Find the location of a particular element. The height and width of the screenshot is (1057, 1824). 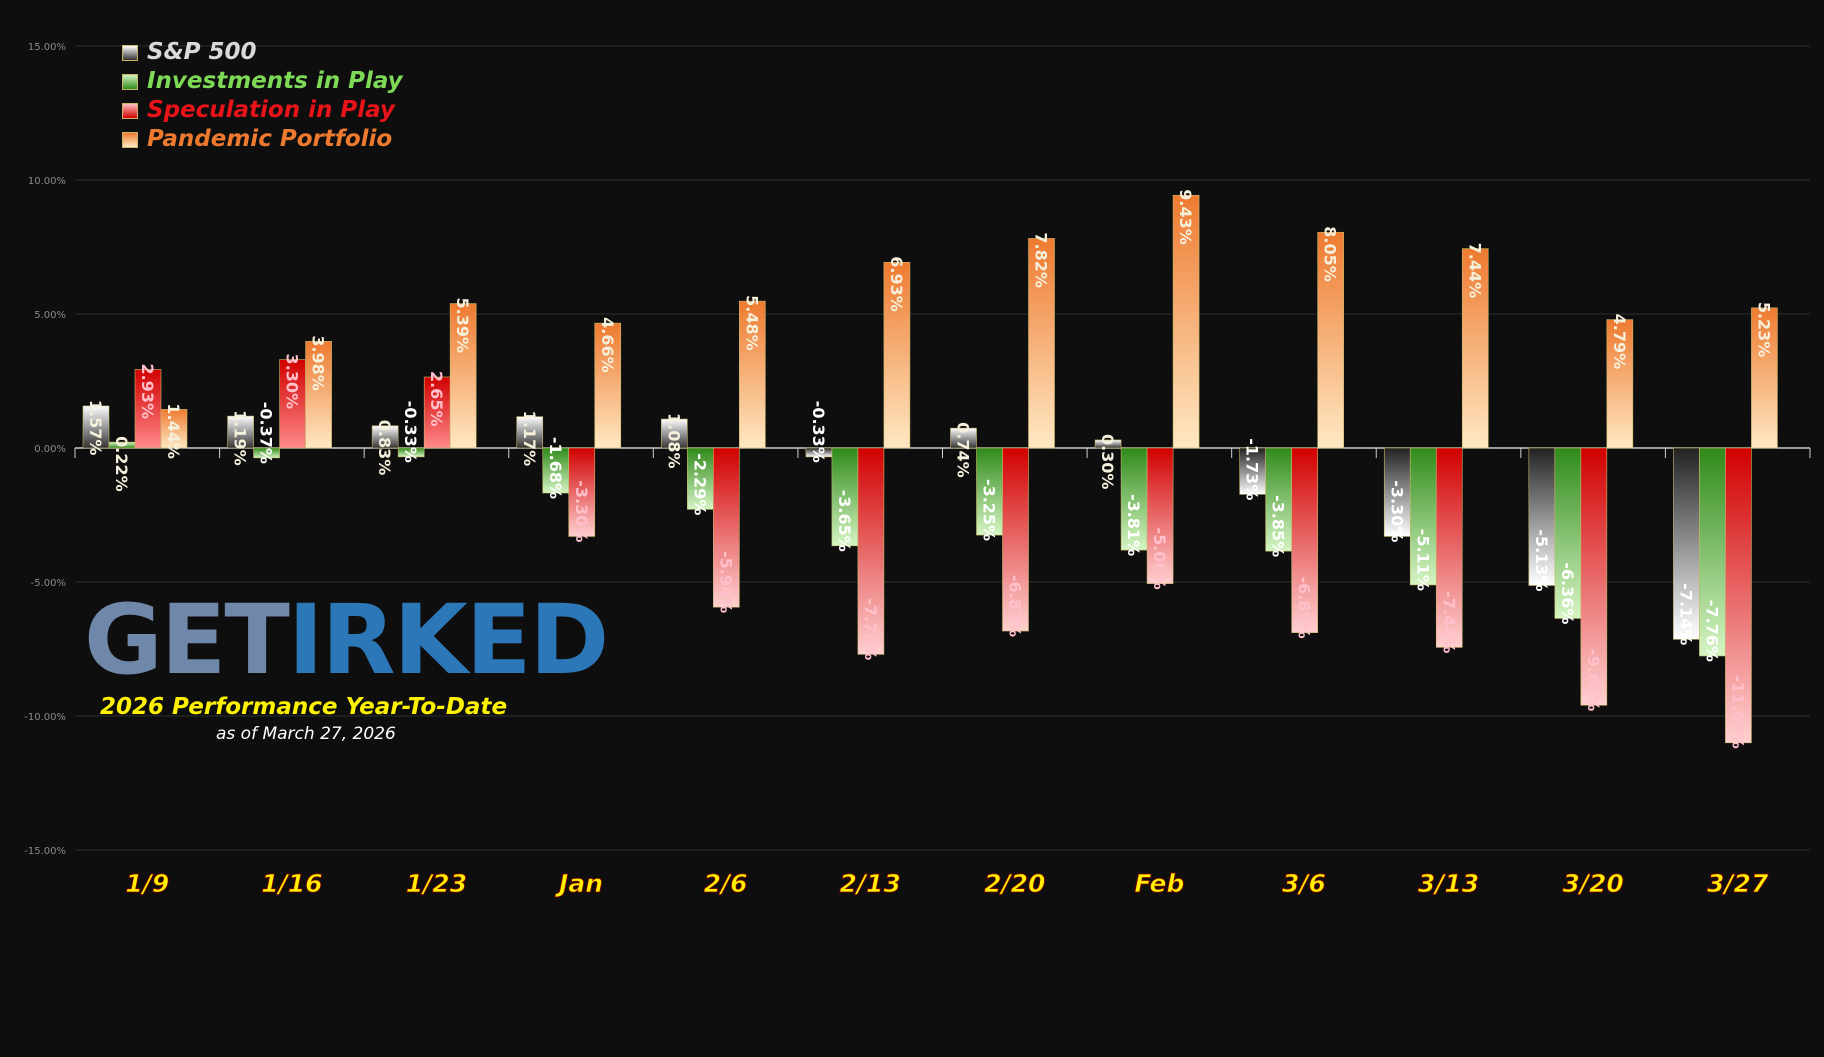

data-label-pandemic: 7.82% is located at coordinates (1041, 260).